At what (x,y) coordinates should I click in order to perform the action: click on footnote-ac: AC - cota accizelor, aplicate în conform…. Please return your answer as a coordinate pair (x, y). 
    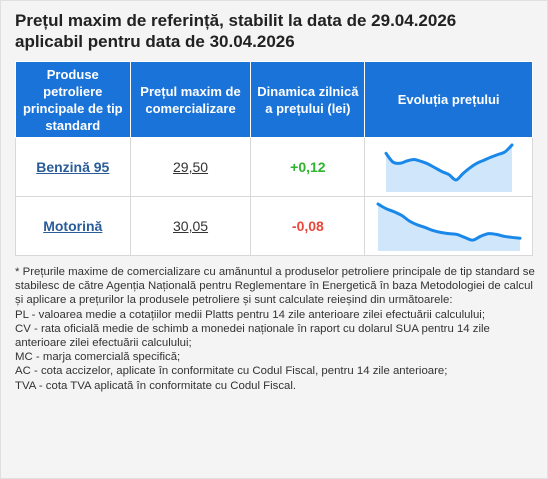
    Looking at the image, I should click on (231, 371).